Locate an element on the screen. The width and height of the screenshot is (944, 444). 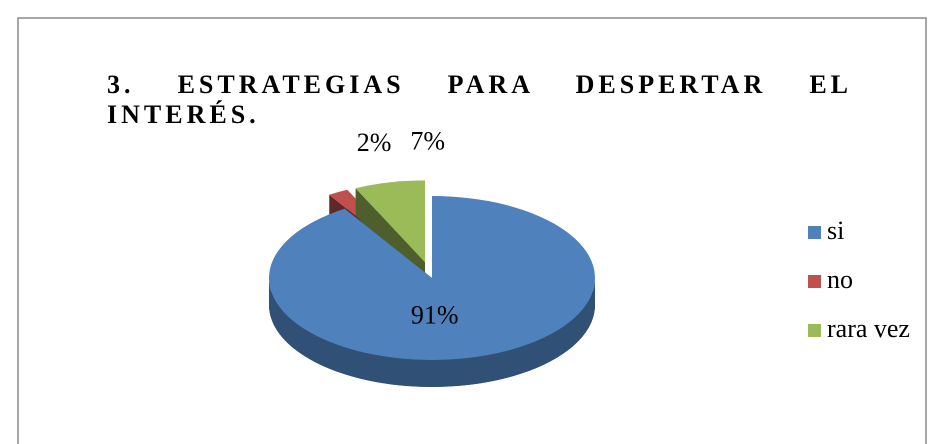
data-label: 2% is located at coordinates (374, 142).